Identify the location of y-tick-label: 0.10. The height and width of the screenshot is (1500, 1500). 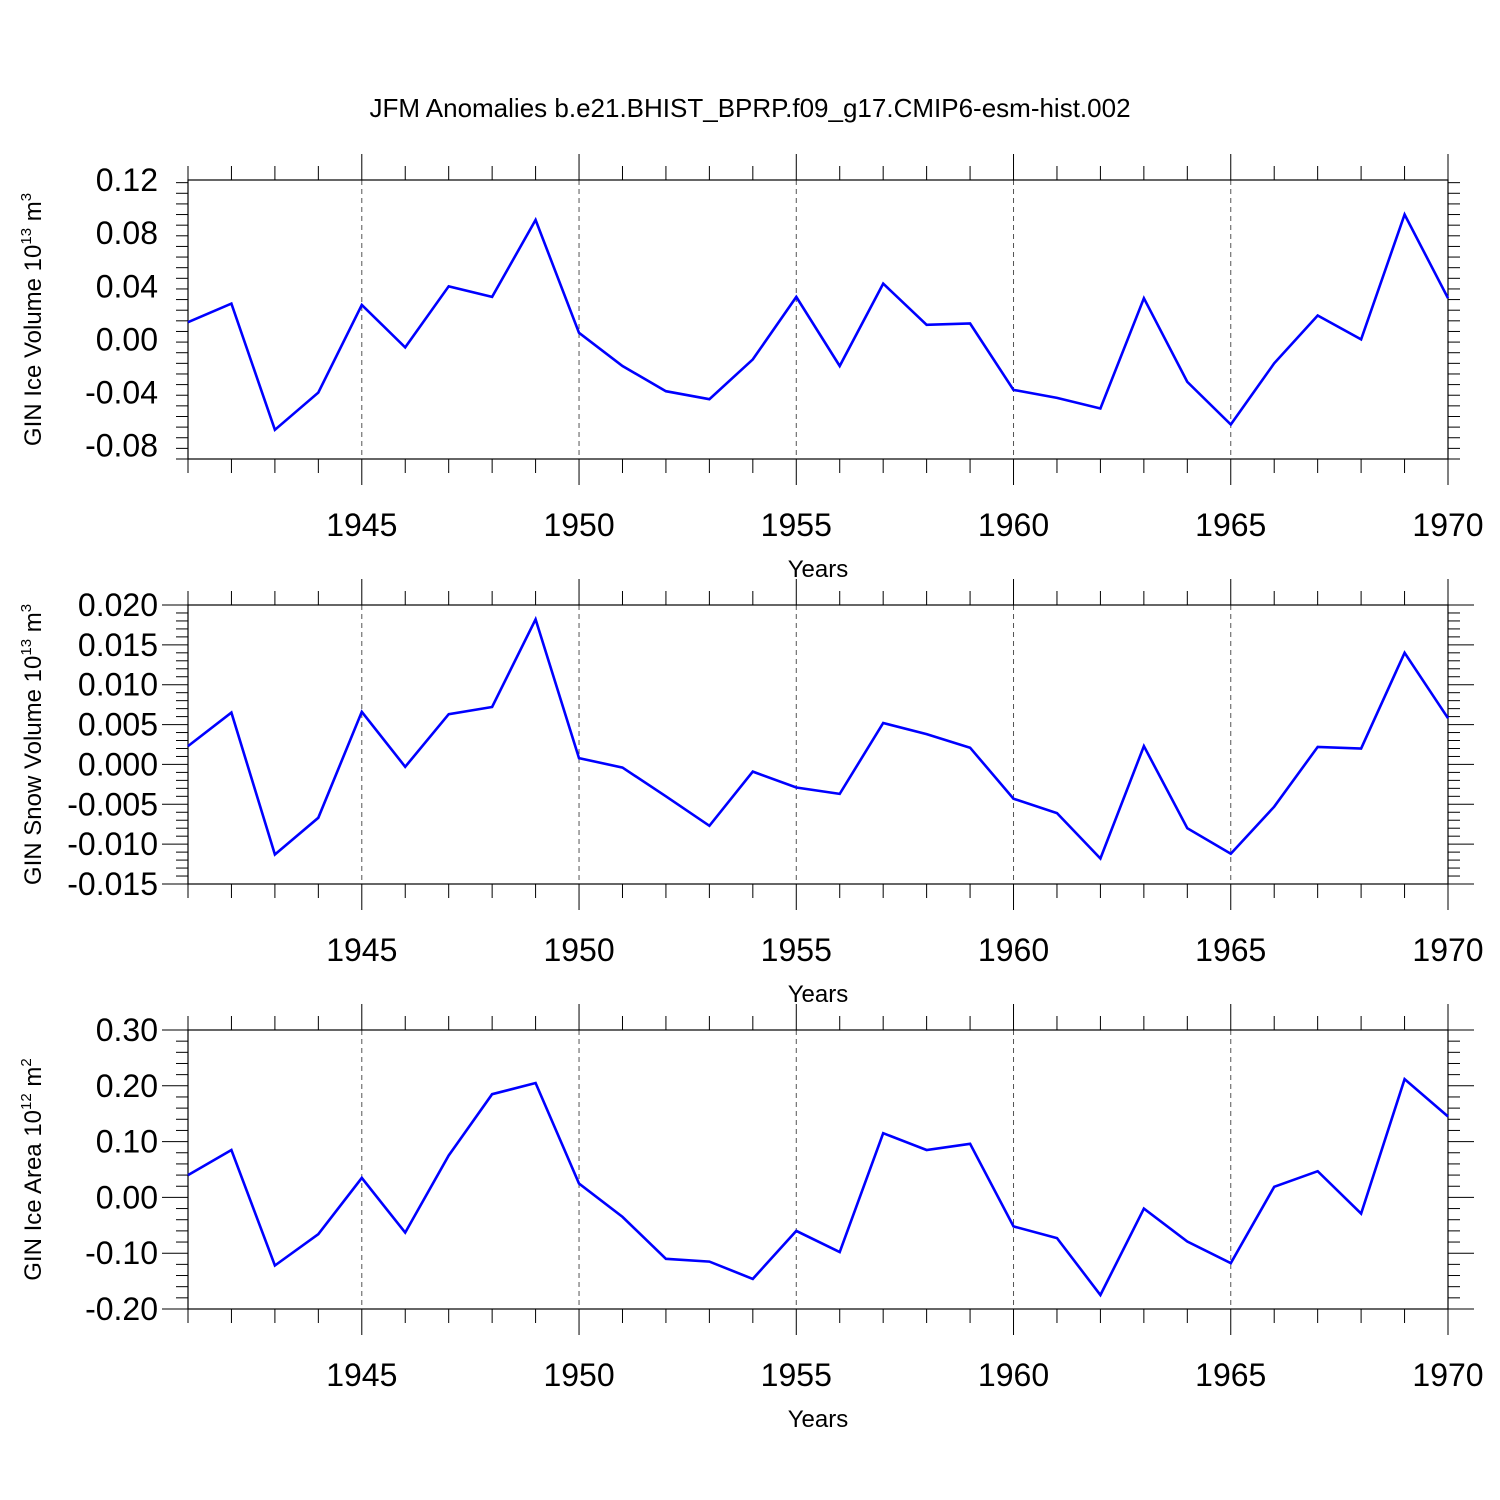
(127, 1142).